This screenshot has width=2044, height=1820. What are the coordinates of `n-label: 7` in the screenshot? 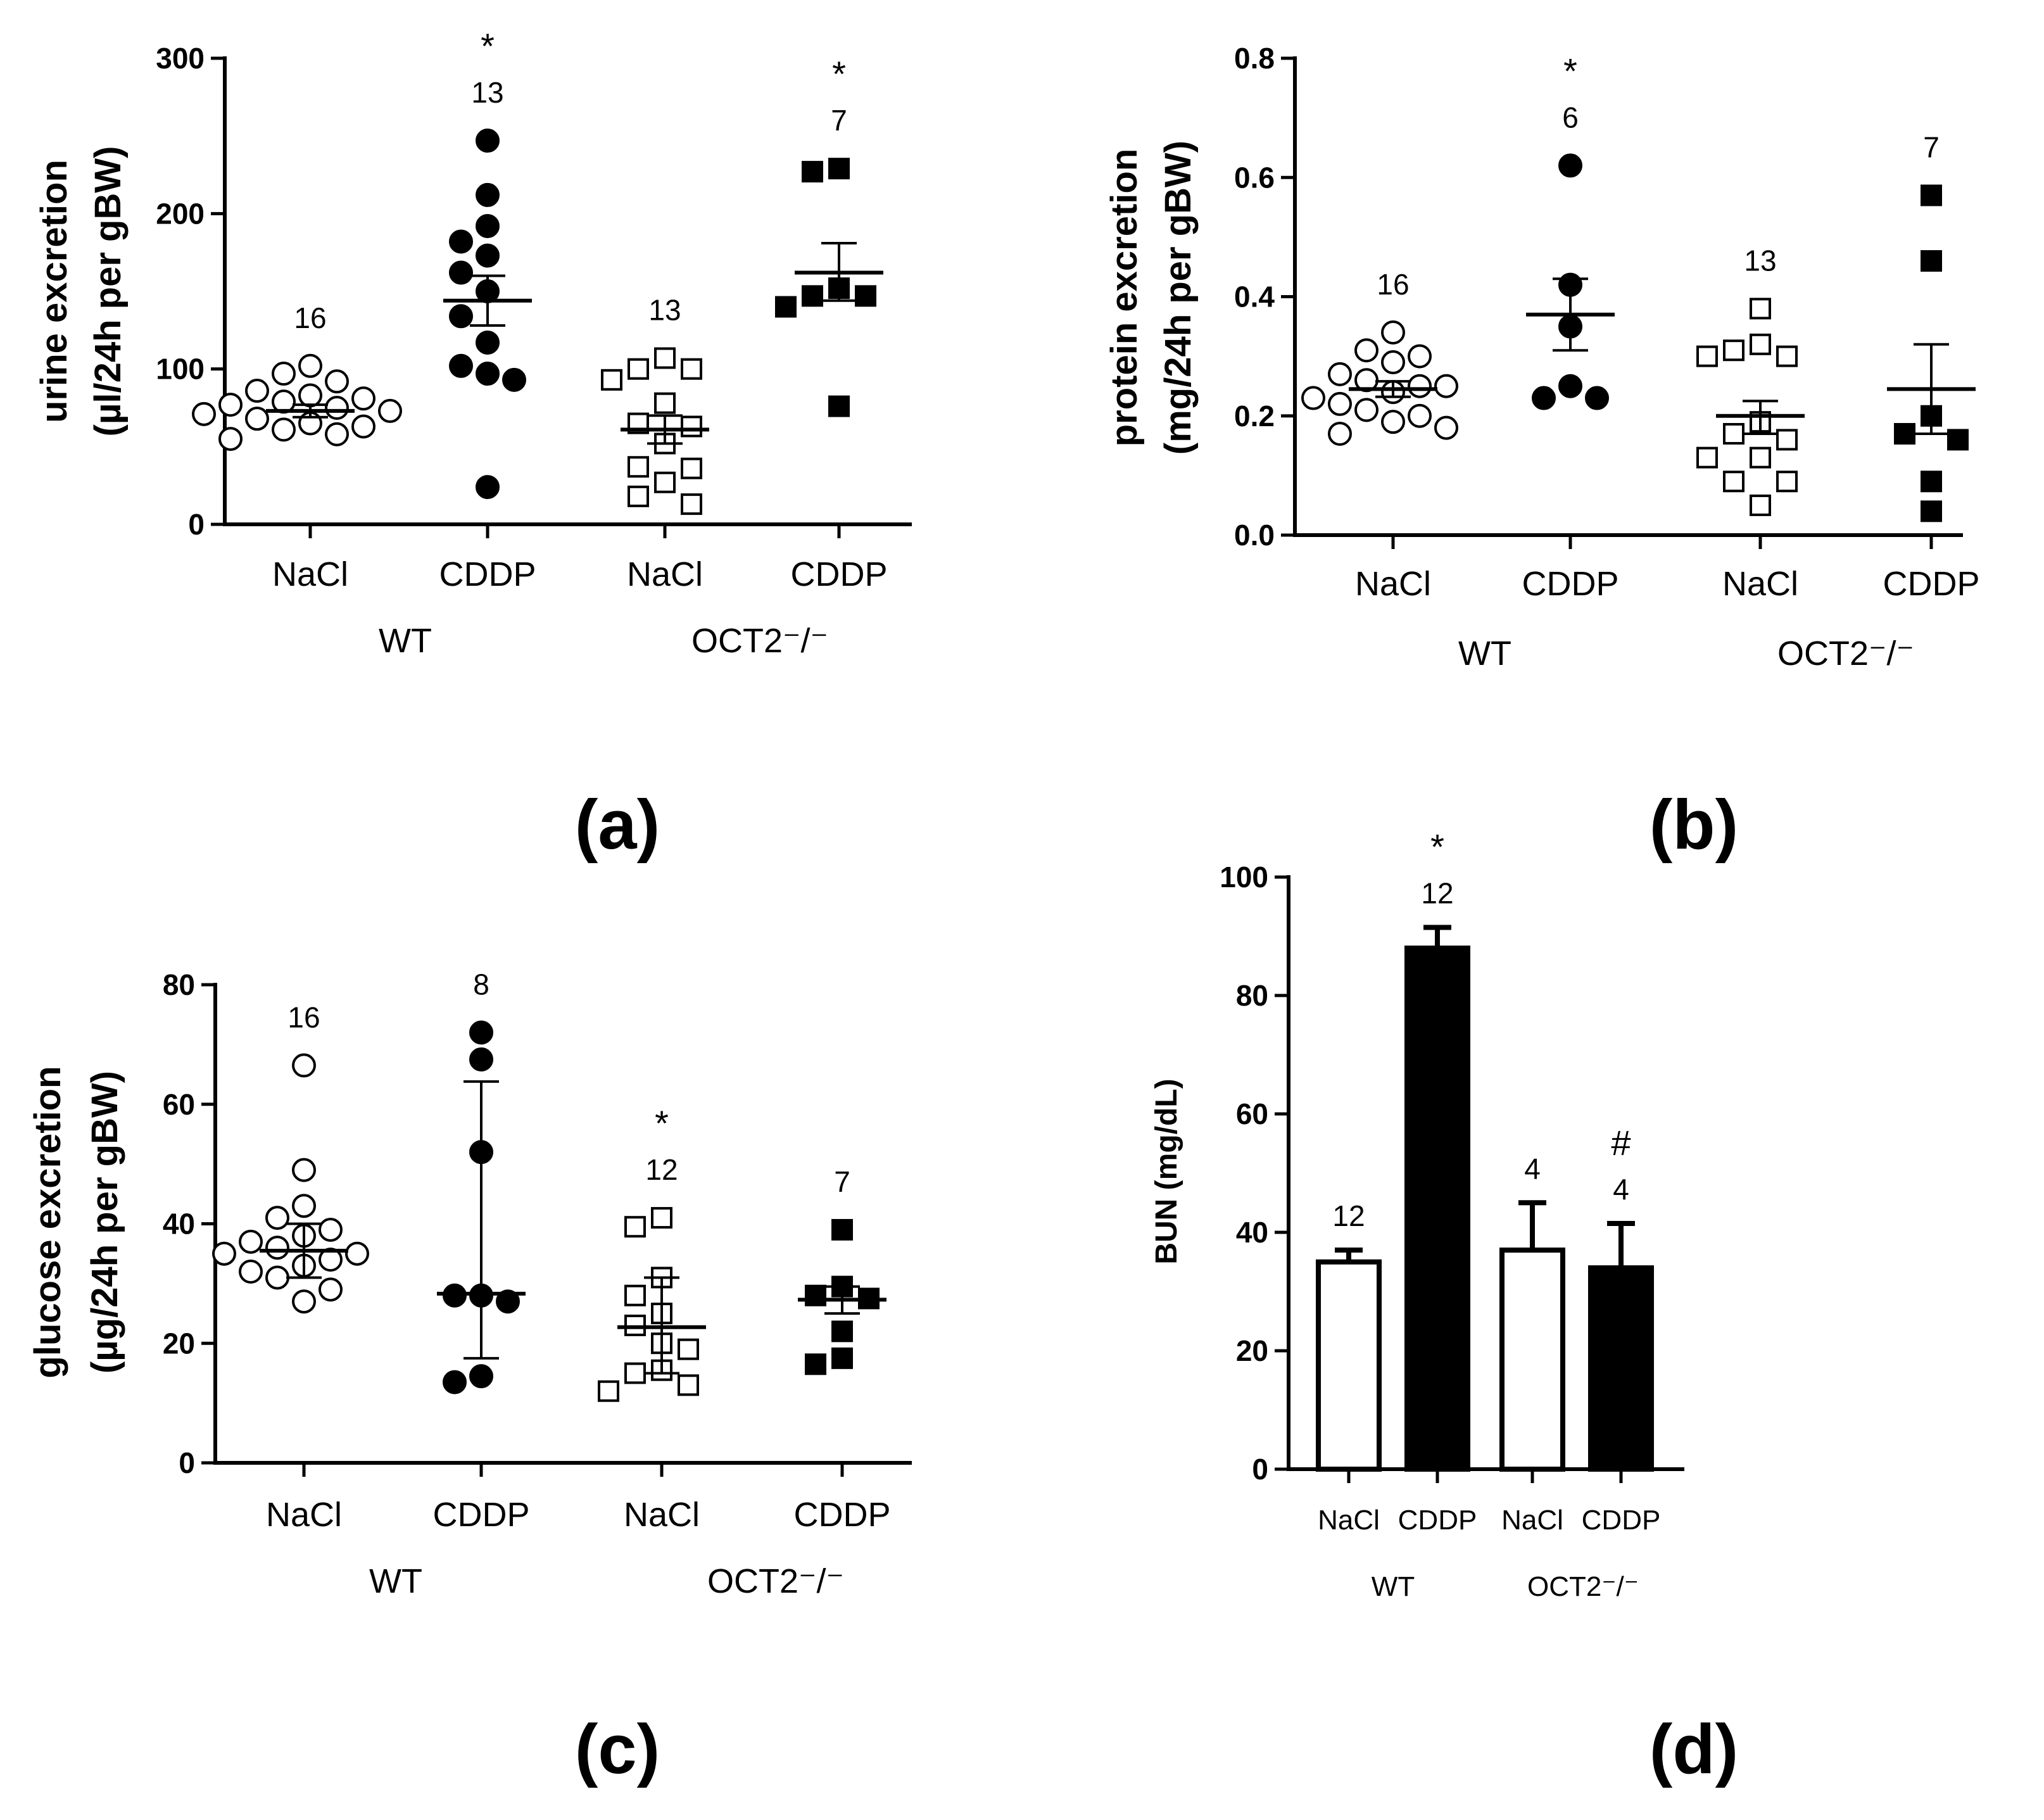 It's located at (839, 120).